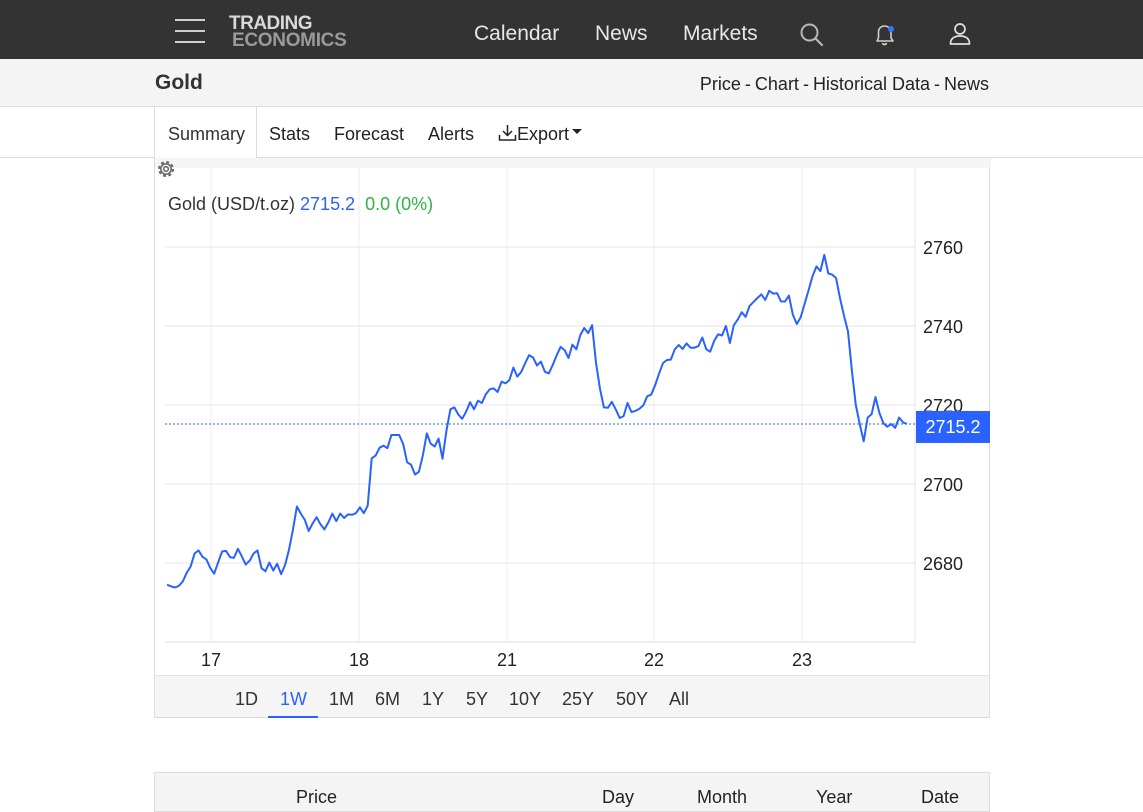  Describe the element at coordinates (573, 163) in the screenshot. I see `chart-top-strip` at that location.